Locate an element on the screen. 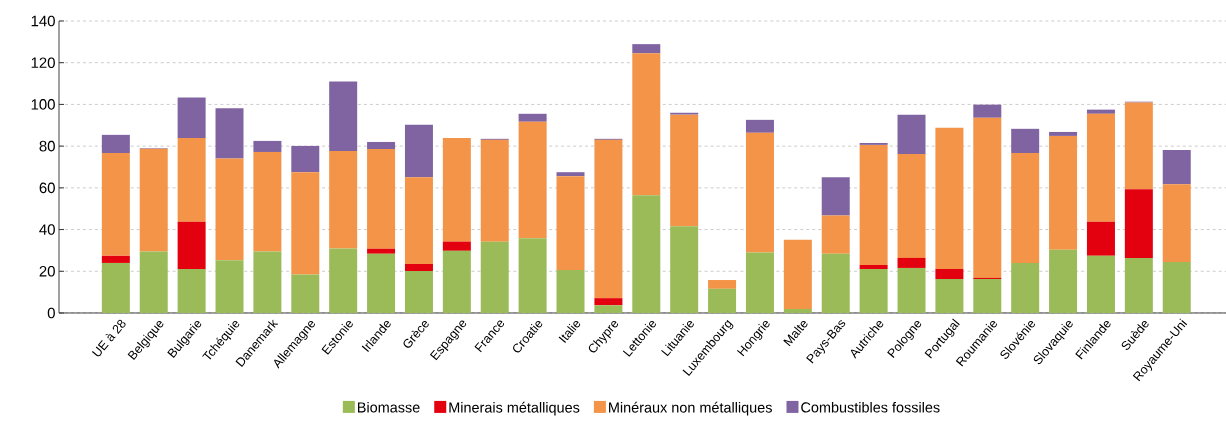 Image resolution: width=1226 pixels, height=435 pixels. legend-label: Minerais métalliques is located at coordinates (514, 408).